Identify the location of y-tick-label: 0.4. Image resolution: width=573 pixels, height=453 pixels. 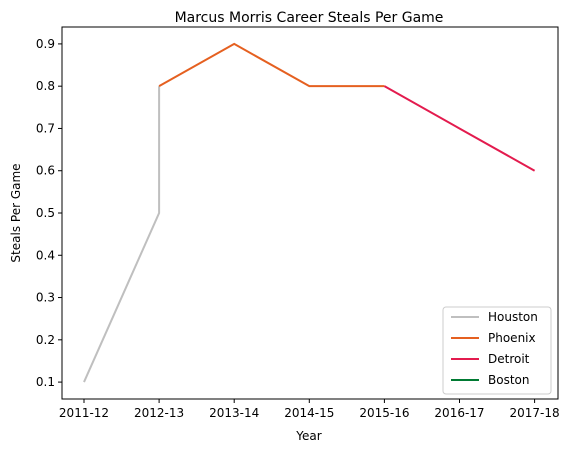
(45, 255).